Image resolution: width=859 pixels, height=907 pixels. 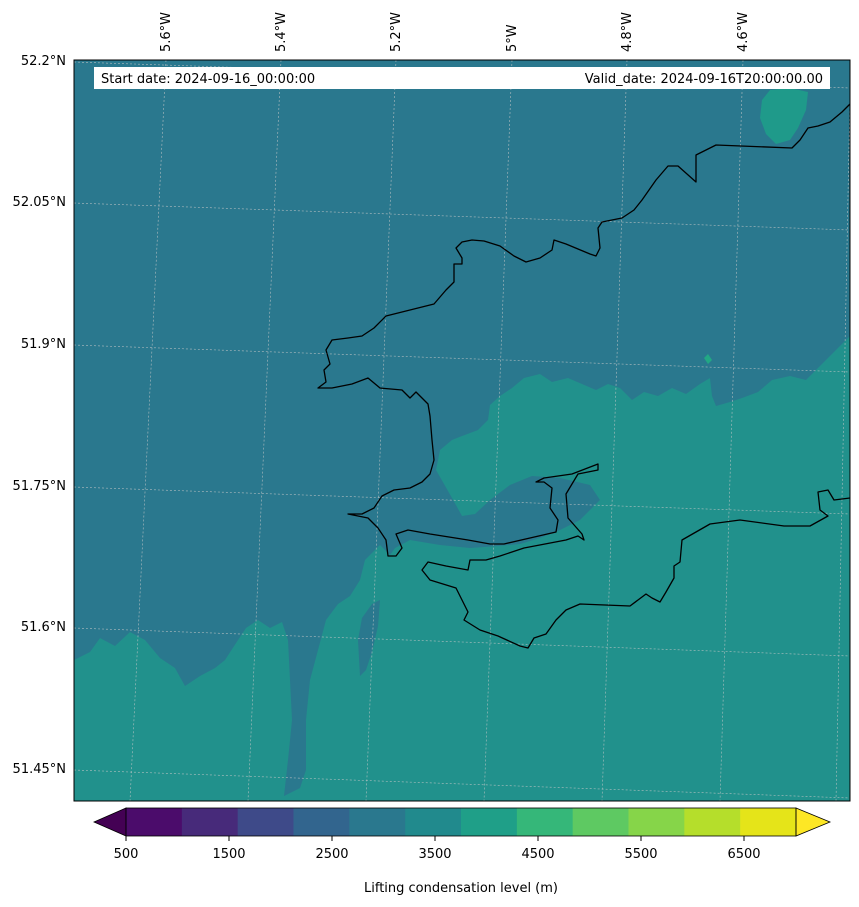 I want to click on colorbar-label: Lifting condensation level (m), so click(x=461, y=888).